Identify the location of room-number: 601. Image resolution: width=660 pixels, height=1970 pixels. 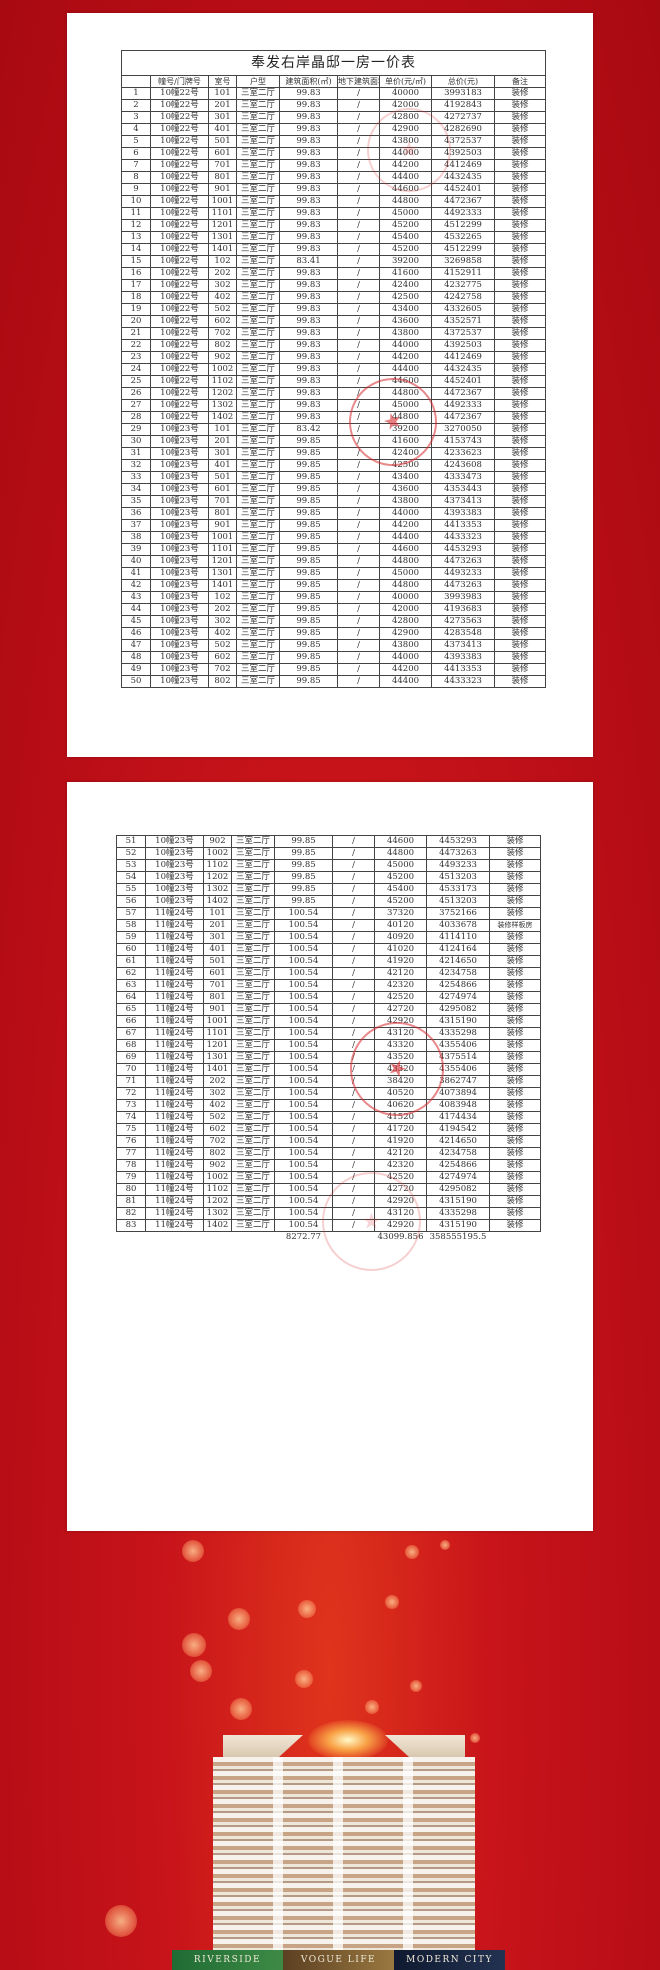
(222, 153).